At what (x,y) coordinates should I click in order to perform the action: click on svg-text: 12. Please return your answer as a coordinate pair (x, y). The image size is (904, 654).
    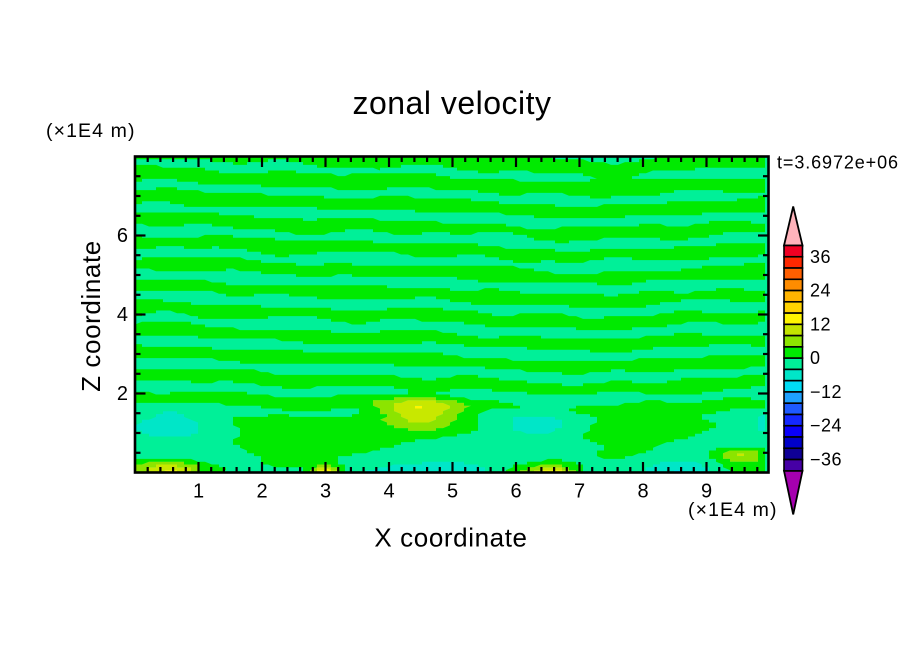
    Looking at the image, I should click on (820, 324).